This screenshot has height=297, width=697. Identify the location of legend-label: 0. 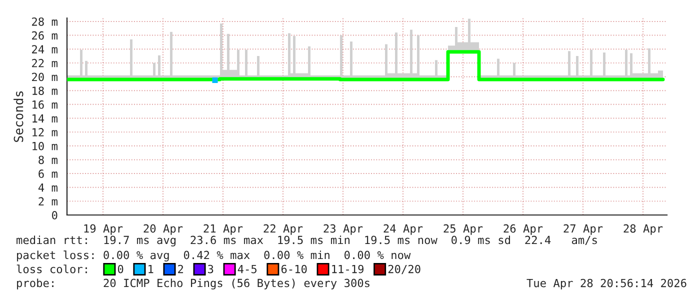
(121, 269).